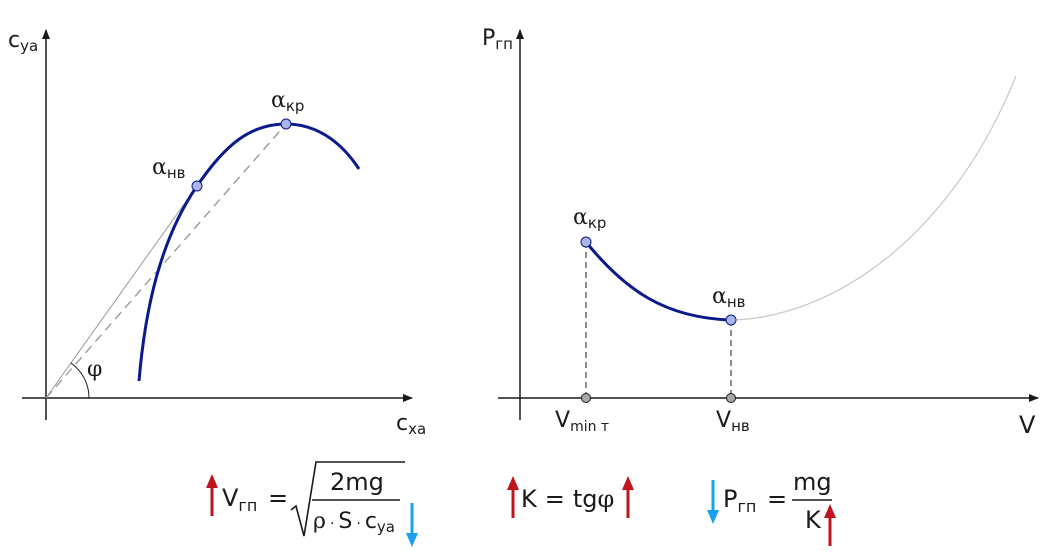 This screenshot has width=1051, height=553. Describe the element at coordinates (80, 380) in the screenshot. I see `angle-arc` at that location.